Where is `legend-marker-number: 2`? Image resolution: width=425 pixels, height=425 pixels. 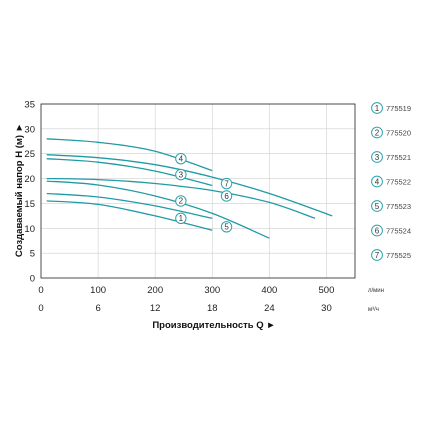 legend-marker-number: 2 is located at coordinates (377, 132).